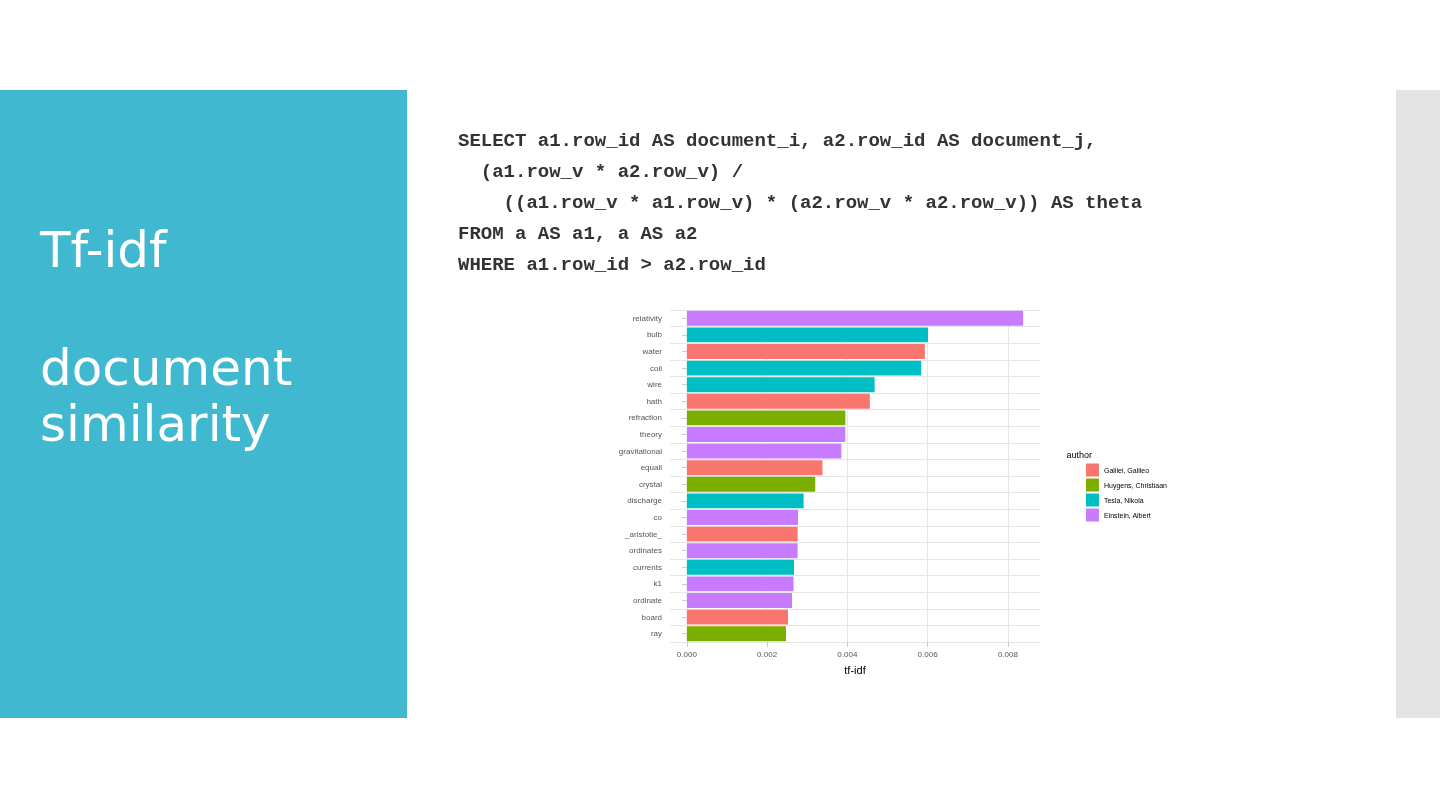  I want to click on y-tick-label: hath, so click(654, 401).